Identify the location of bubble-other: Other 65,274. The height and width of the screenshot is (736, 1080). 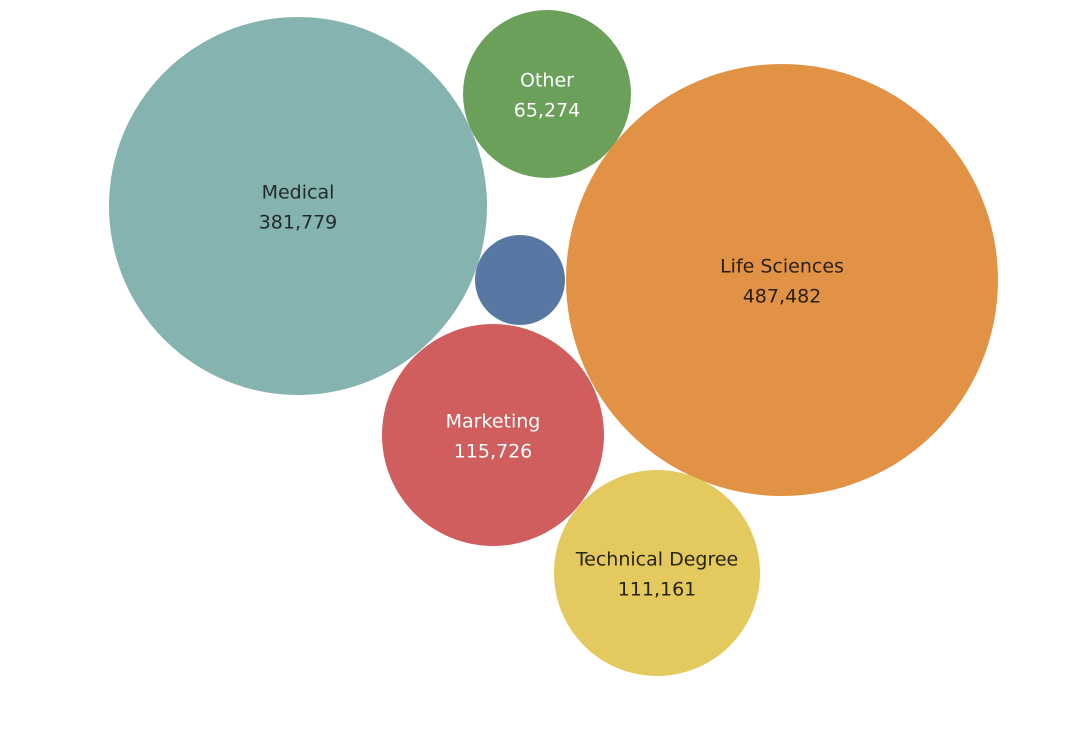
(547, 94).